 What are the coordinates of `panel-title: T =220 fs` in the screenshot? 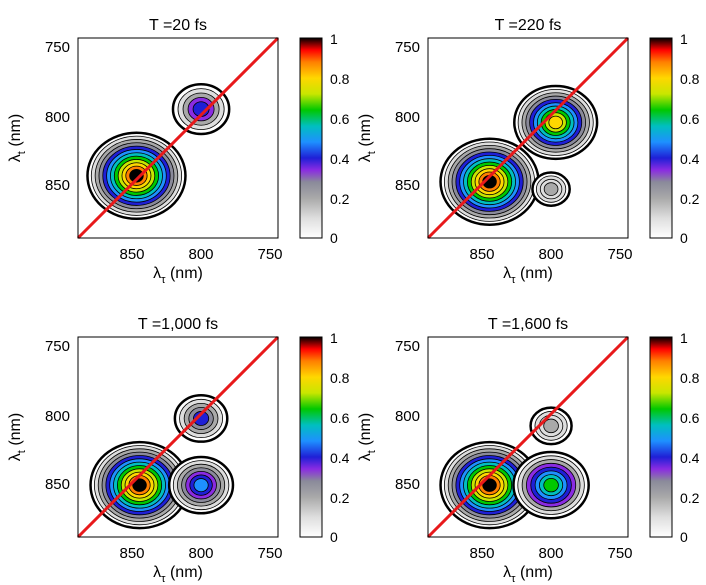 It's located at (528, 25).